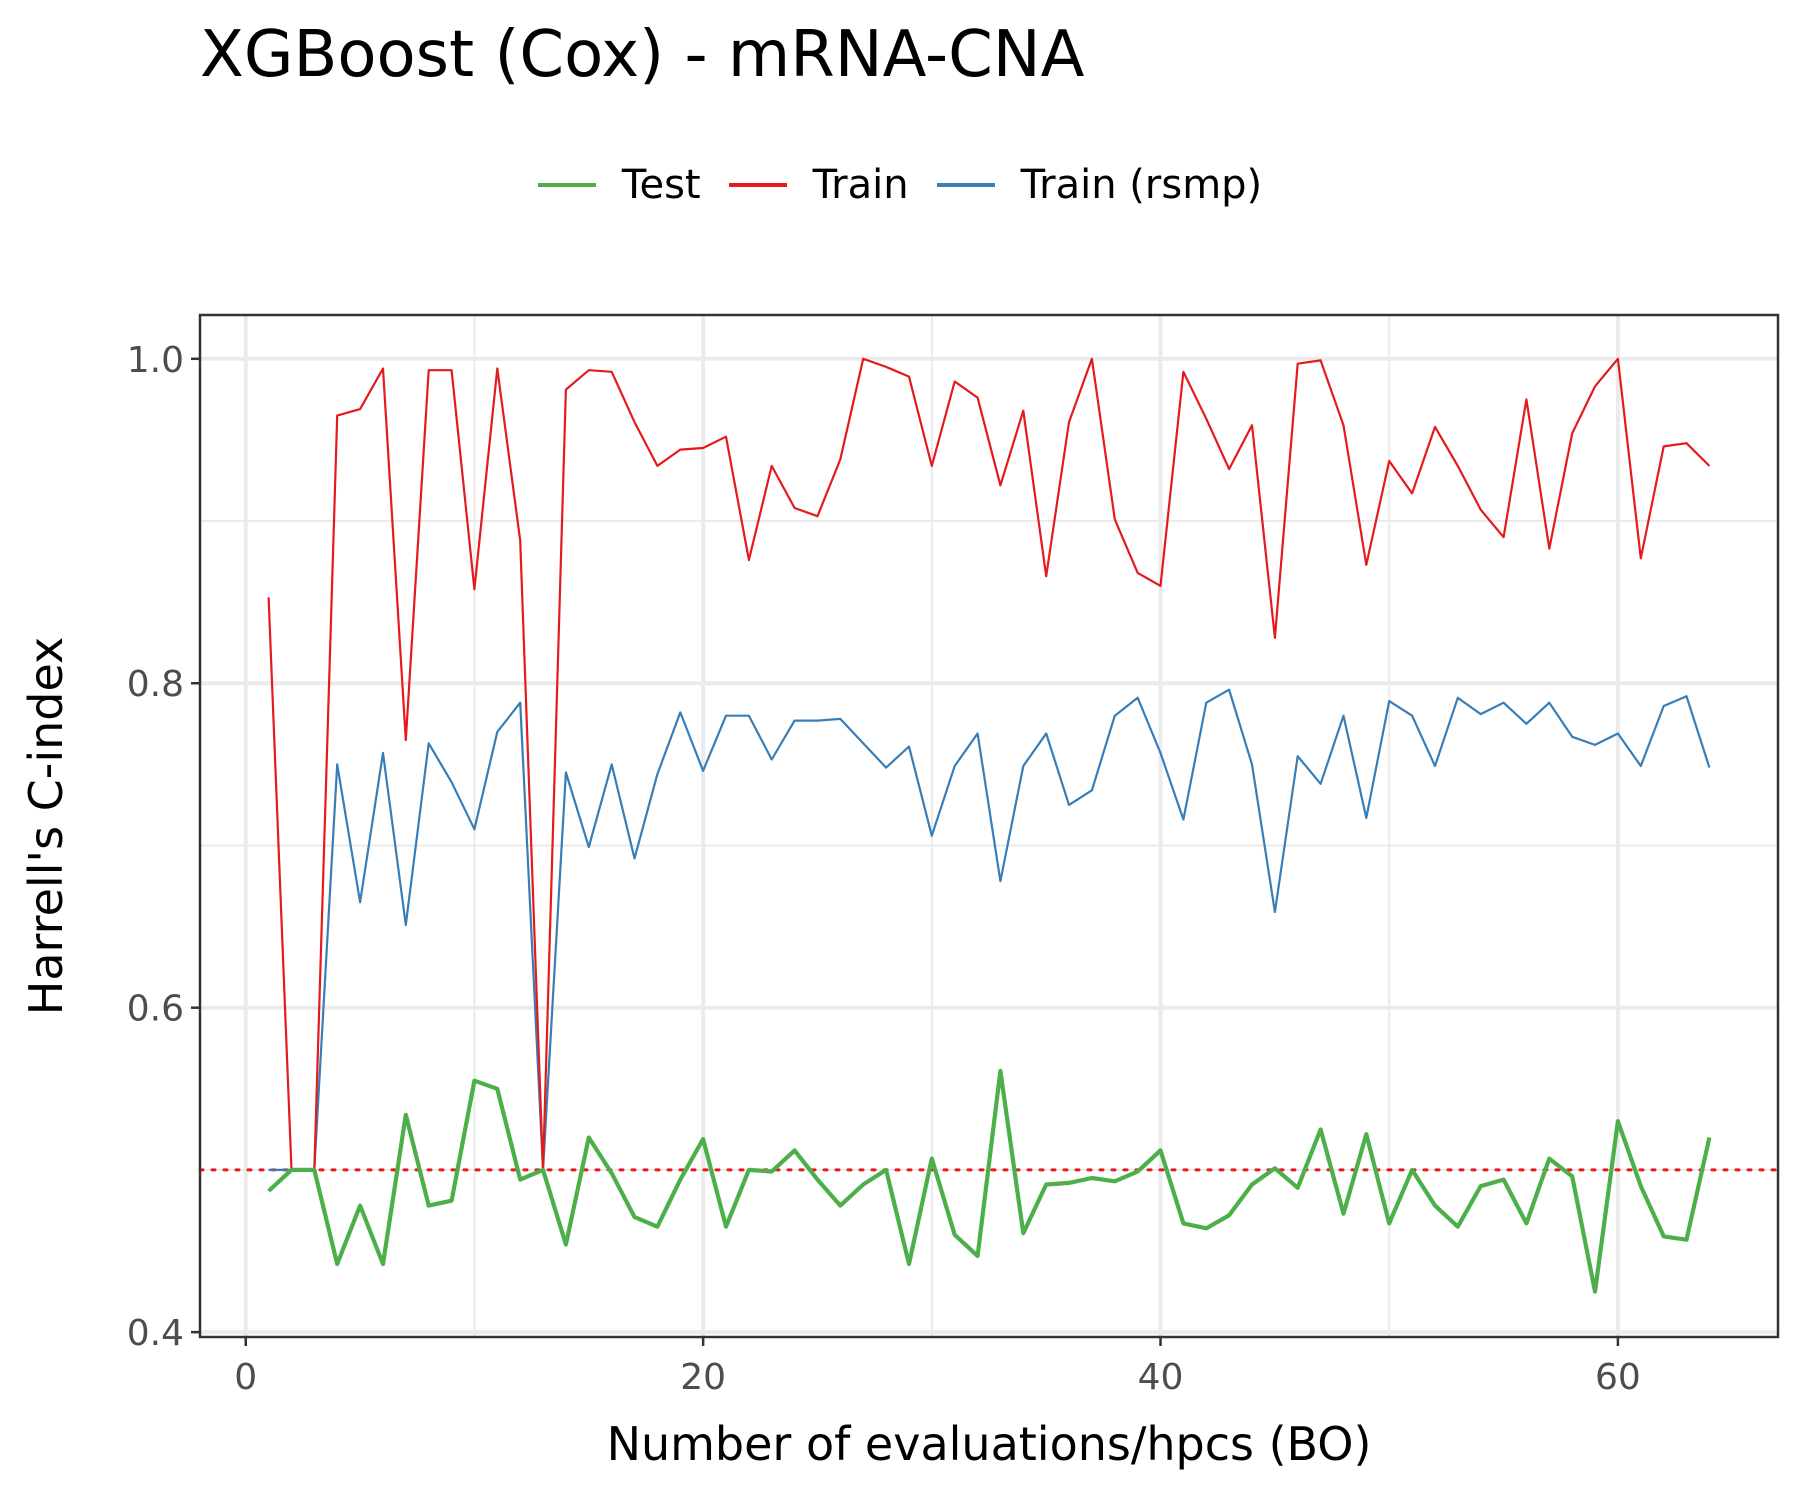 The image size is (1800, 1500). Describe the element at coordinates (1141, 185) in the screenshot. I see `legend-label-train-rsmp: Train (rsmp)` at that location.